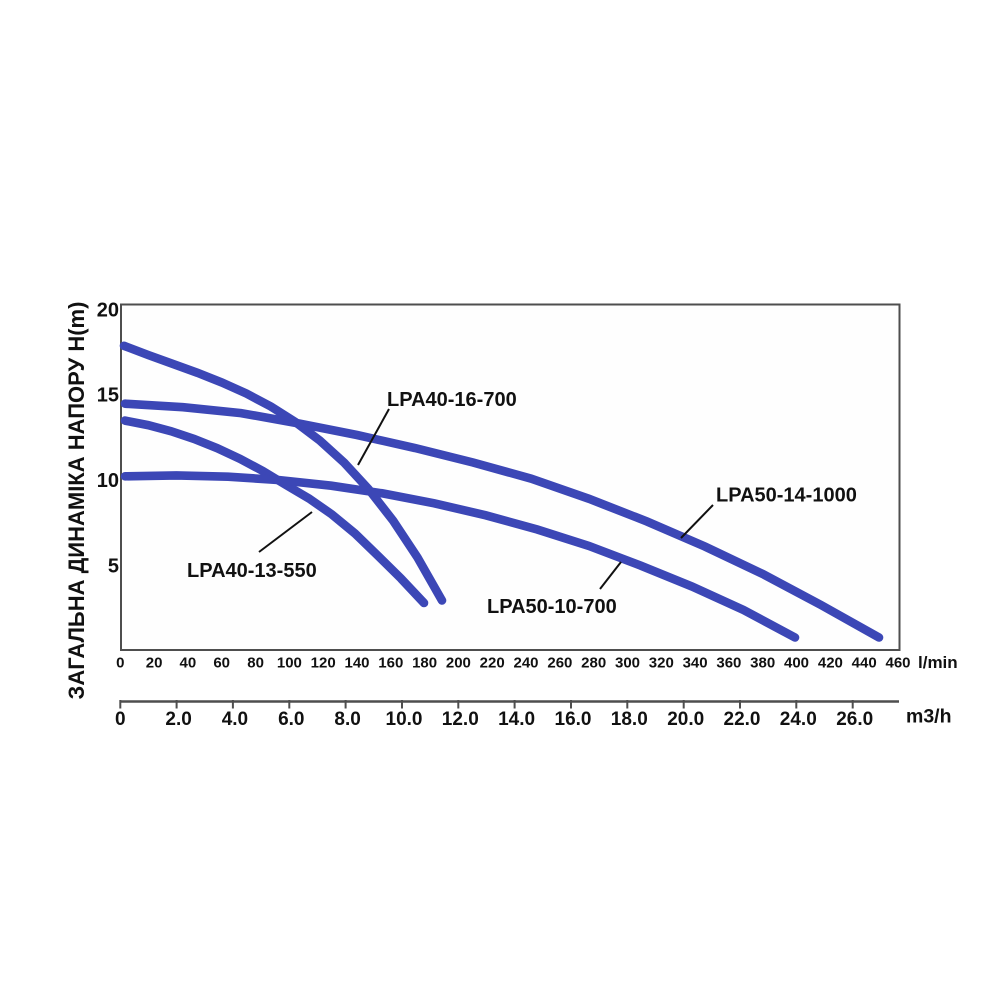 The image size is (1000, 1000). I want to click on svg-text: 260, so click(559, 663).